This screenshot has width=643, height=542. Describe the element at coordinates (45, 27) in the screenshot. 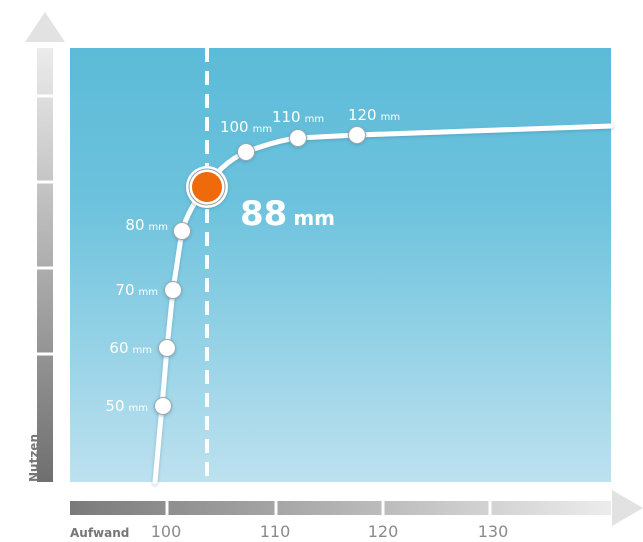

I see `y-axis-arrow-icon` at that location.